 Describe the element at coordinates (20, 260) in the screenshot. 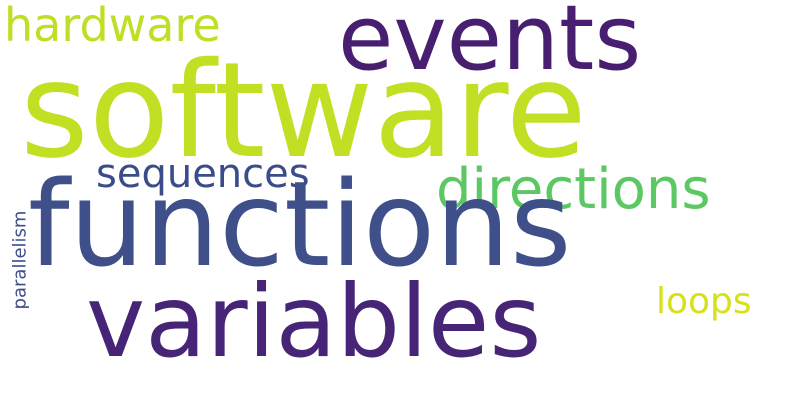

I see `word-parallelism: parallelism` at that location.